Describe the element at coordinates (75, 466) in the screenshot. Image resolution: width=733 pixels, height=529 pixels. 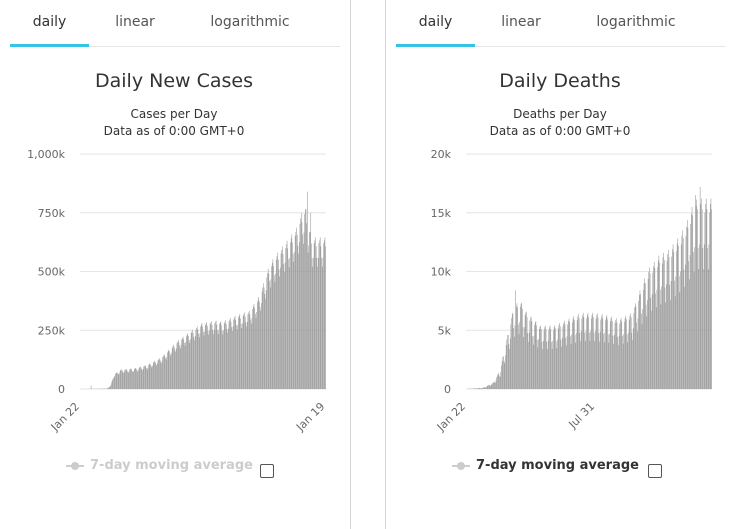
I see `legend-line-marker-icon` at that location.